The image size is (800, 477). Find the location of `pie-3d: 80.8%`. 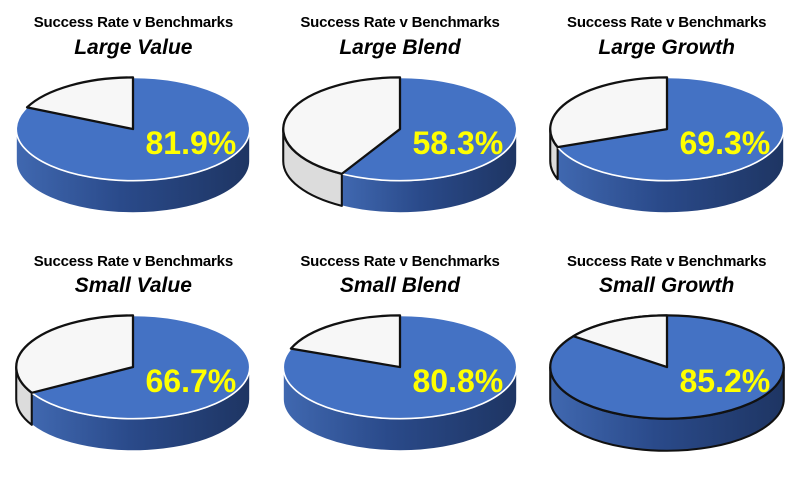

pie-3d: 80.8% is located at coordinates (400, 383).